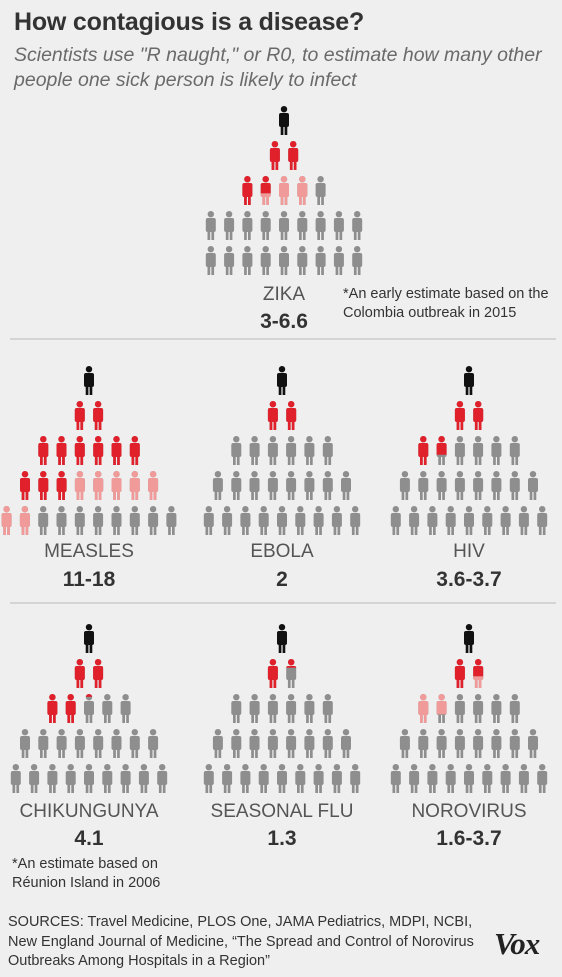 Image resolution: width=562 pixels, height=977 pixels. What do you see at coordinates (284, 321) in the screenshot?
I see `r0-value-label: 3-6.6` at bounding box center [284, 321].